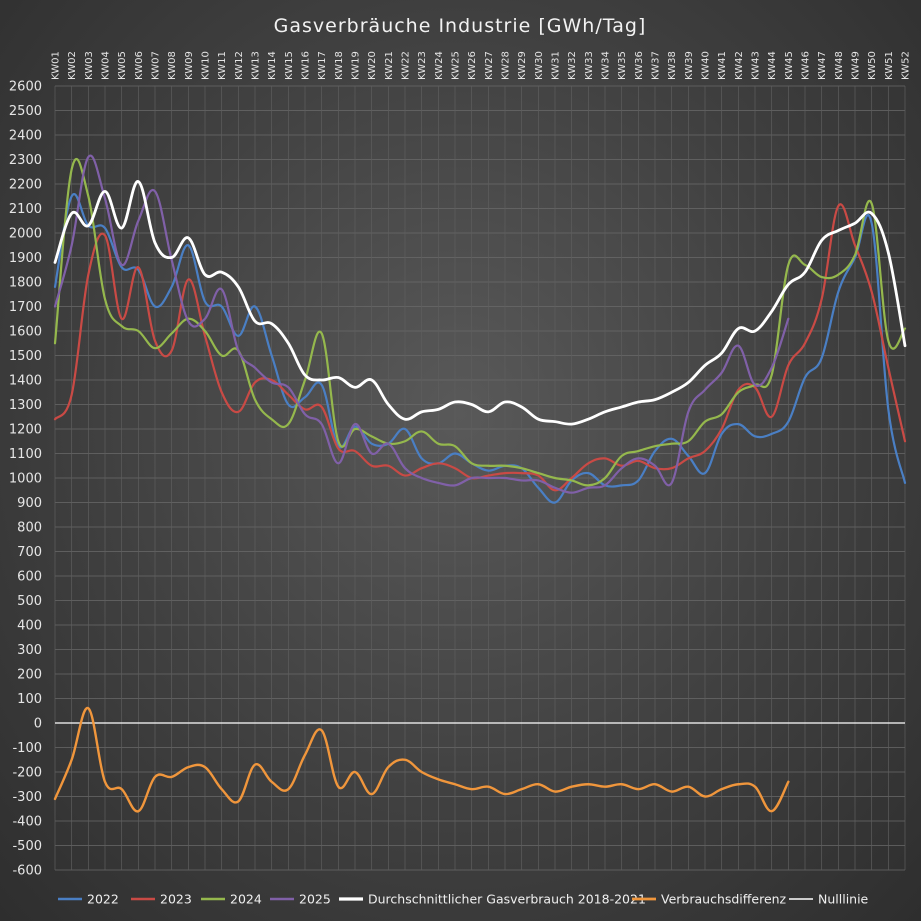 This screenshot has height=921, width=921. I want to click on x-tick-label: KW02, so click(72, 65).